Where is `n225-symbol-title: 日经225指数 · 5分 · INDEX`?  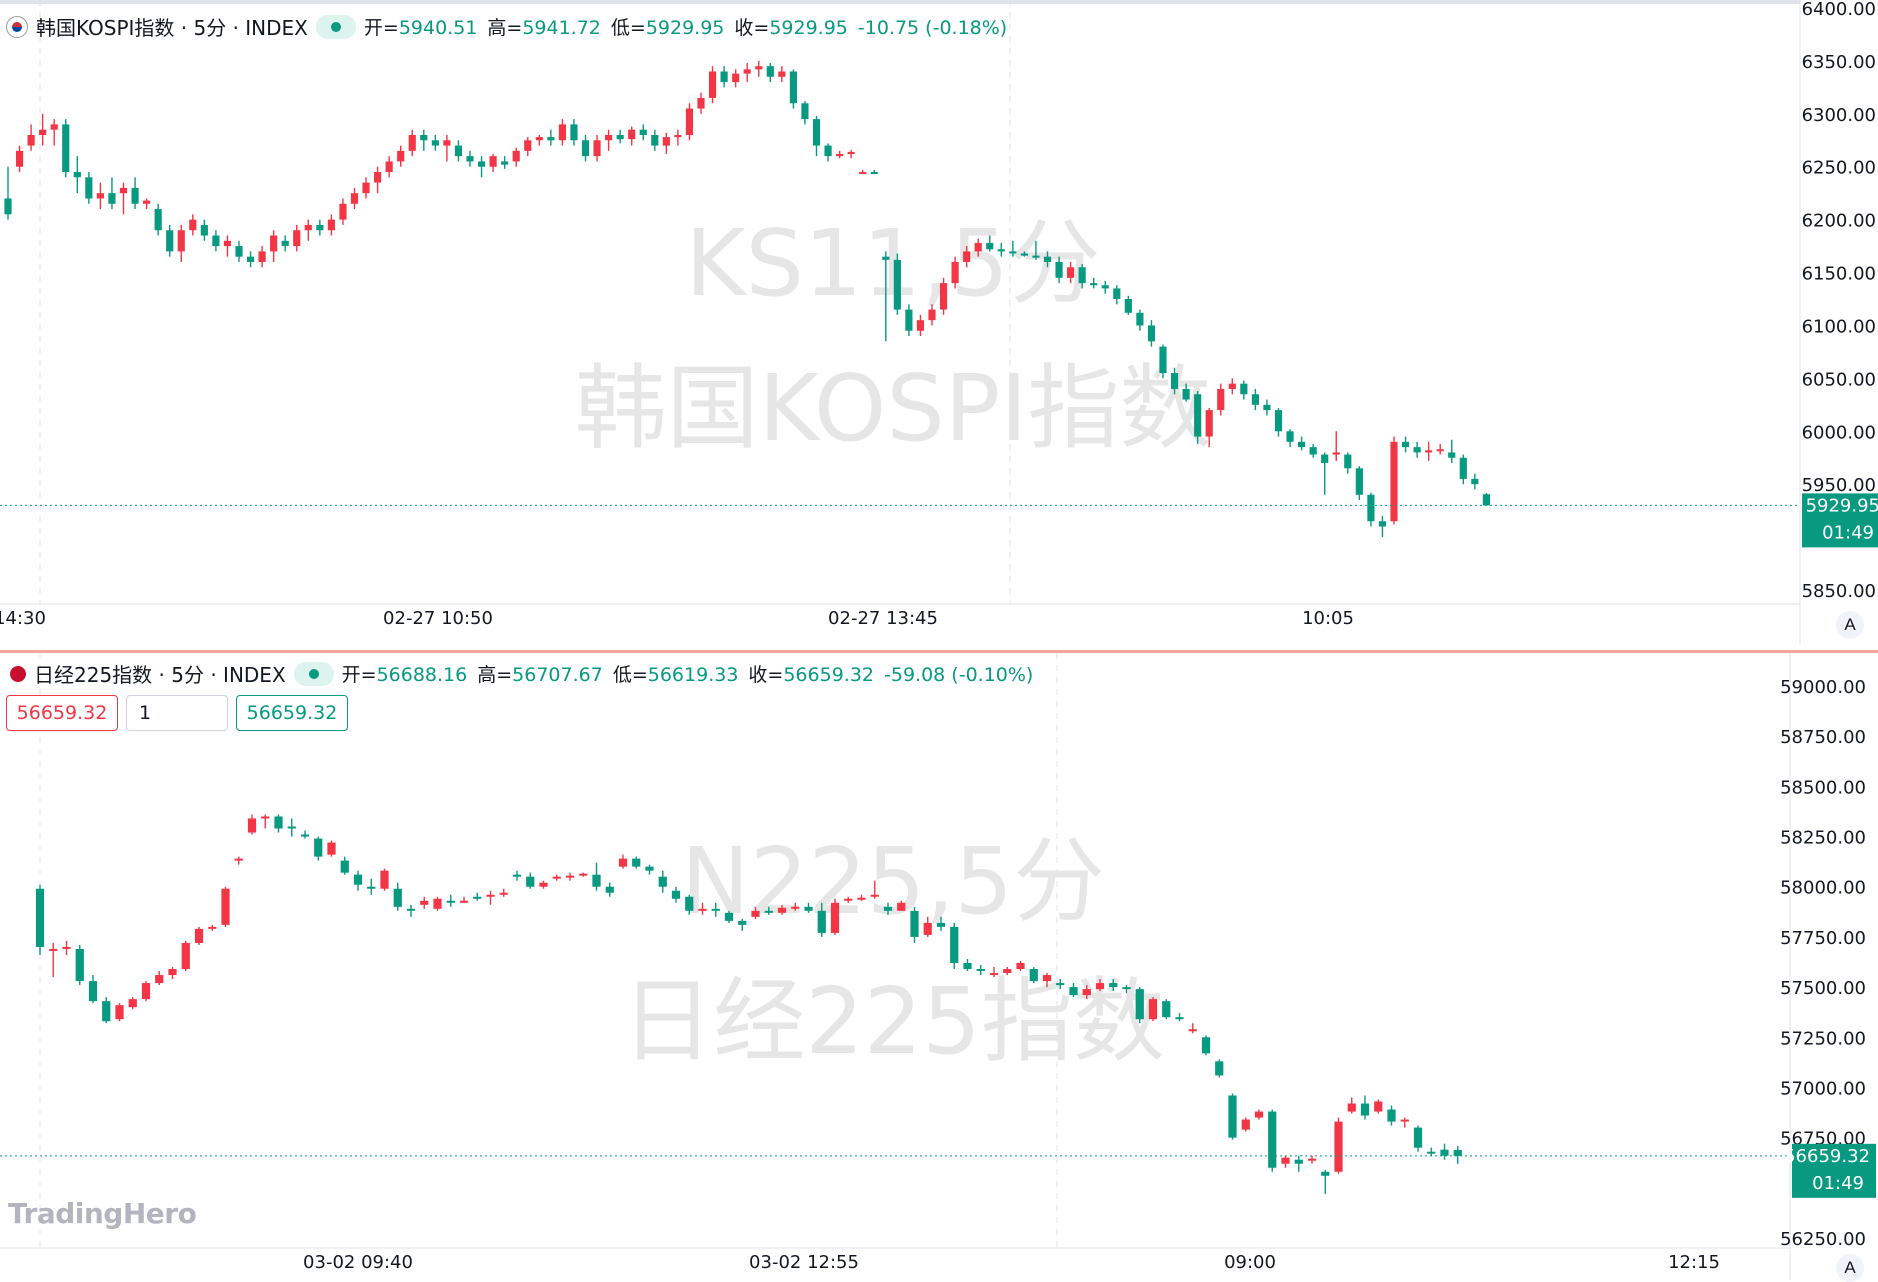 n225-symbol-title: 日经225指数 · 5分 · INDEX is located at coordinates (160, 675).